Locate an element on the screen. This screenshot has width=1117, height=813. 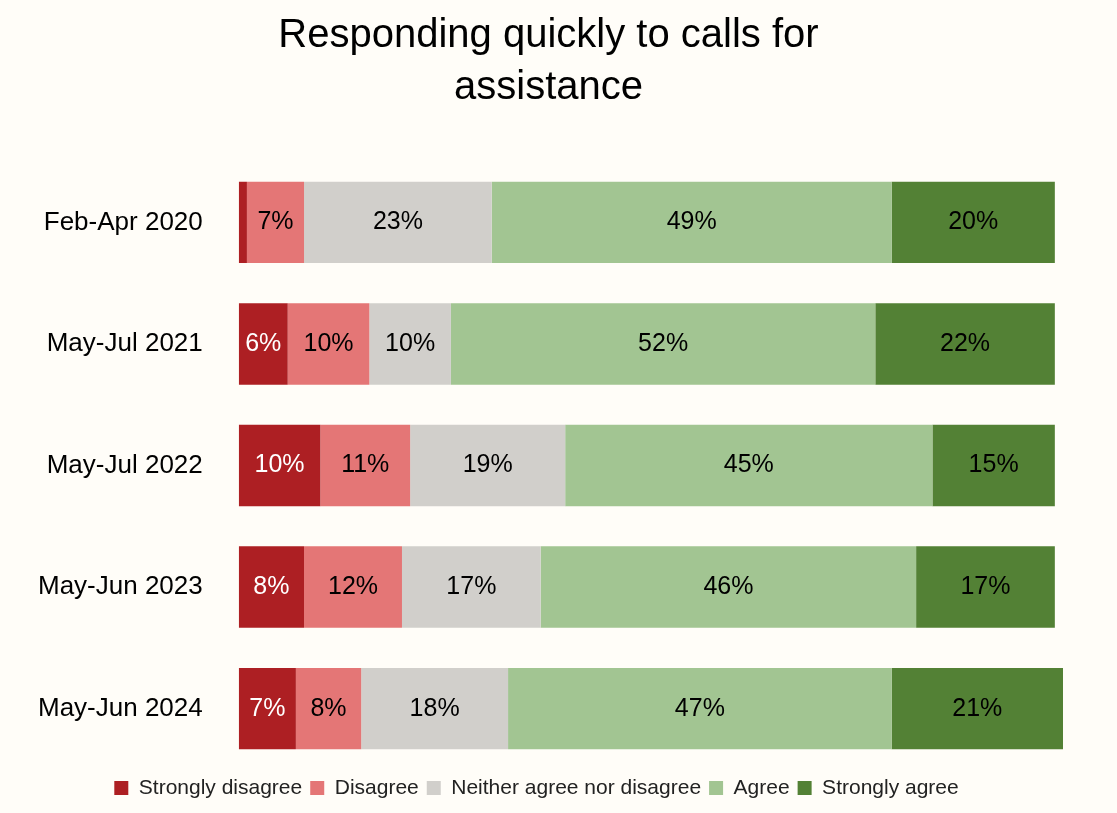
data-label: 19% is located at coordinates (487, 463).